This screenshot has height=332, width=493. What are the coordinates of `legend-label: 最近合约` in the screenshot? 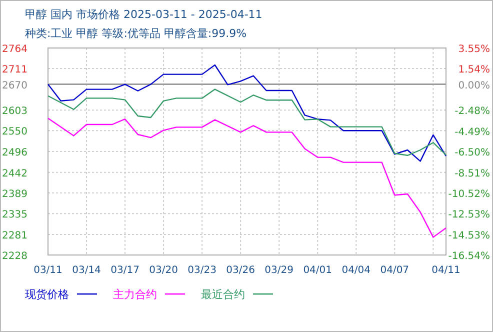 It's located at (223, 294).